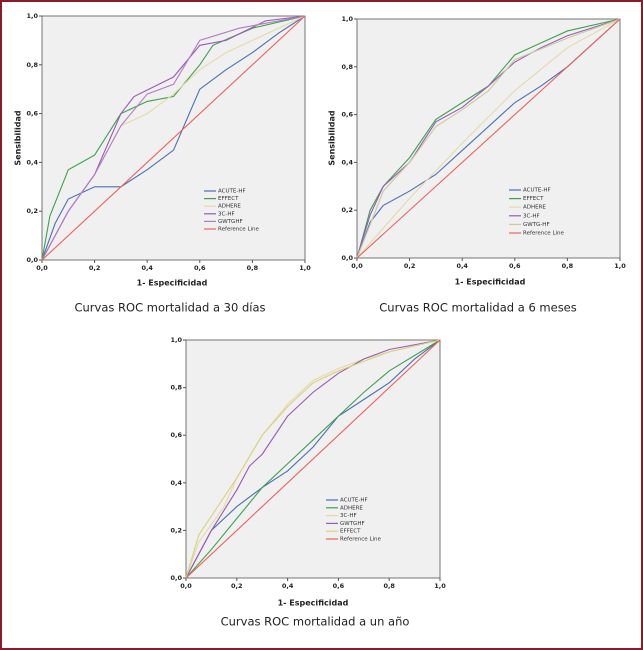  I want to click on caption: Curvas ROC mortalidad a 30 días, so click(169, 308).